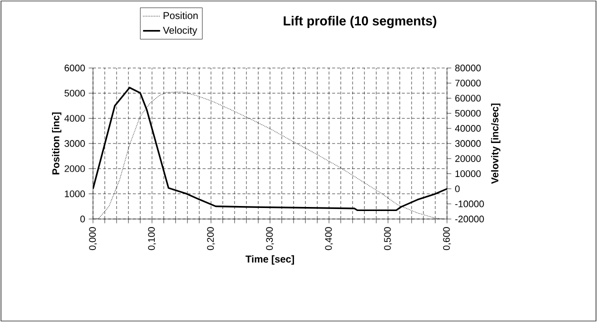  Describe the element at coordinates (93, 238) in the screenshot. I see `x-tick-label: 0,000` at that location.